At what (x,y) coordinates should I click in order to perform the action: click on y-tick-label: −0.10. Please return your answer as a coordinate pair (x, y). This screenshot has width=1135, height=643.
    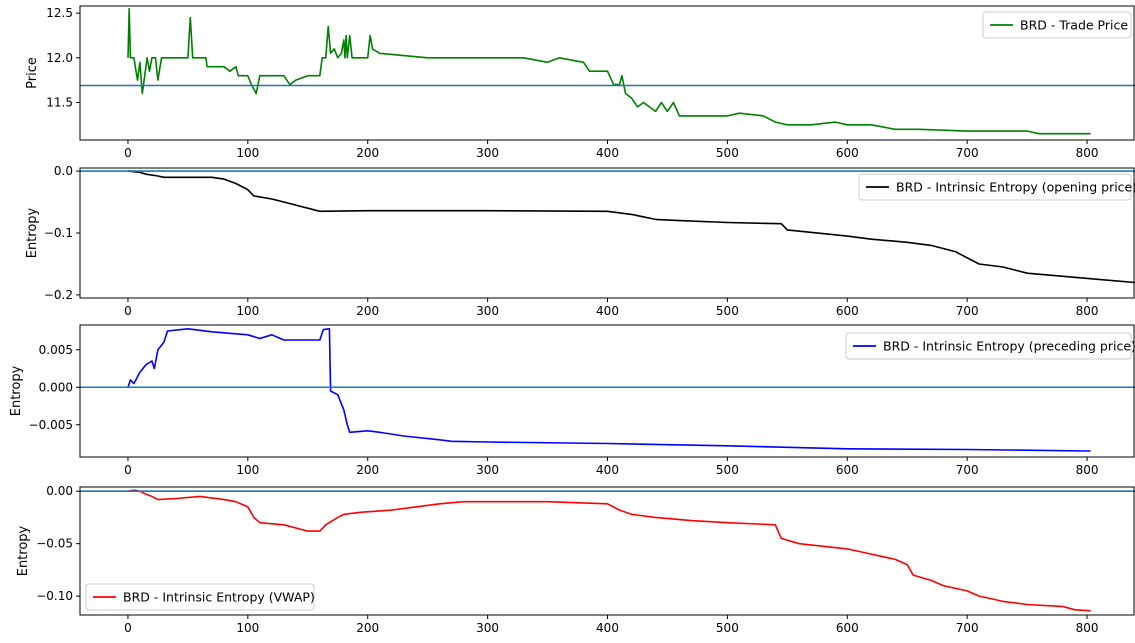
    Looking at the image, I should click on (54, 596).